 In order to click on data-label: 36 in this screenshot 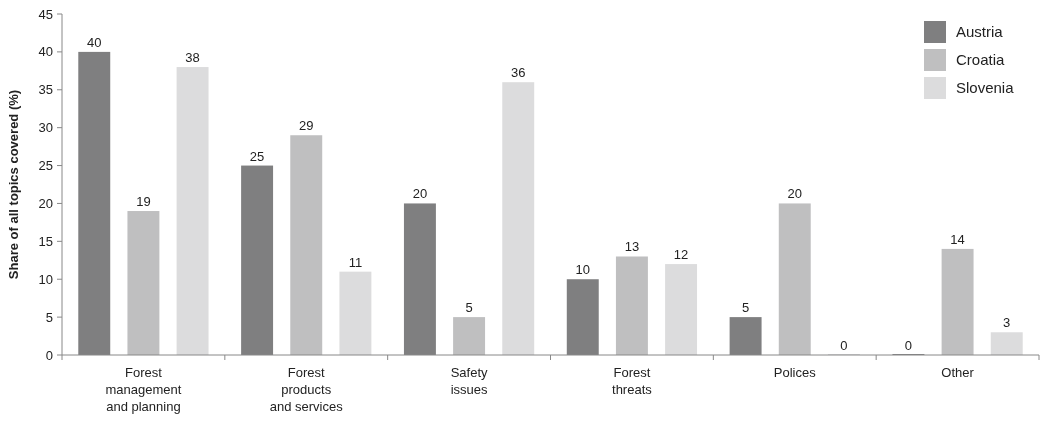, I will do `click(518, 73)`.